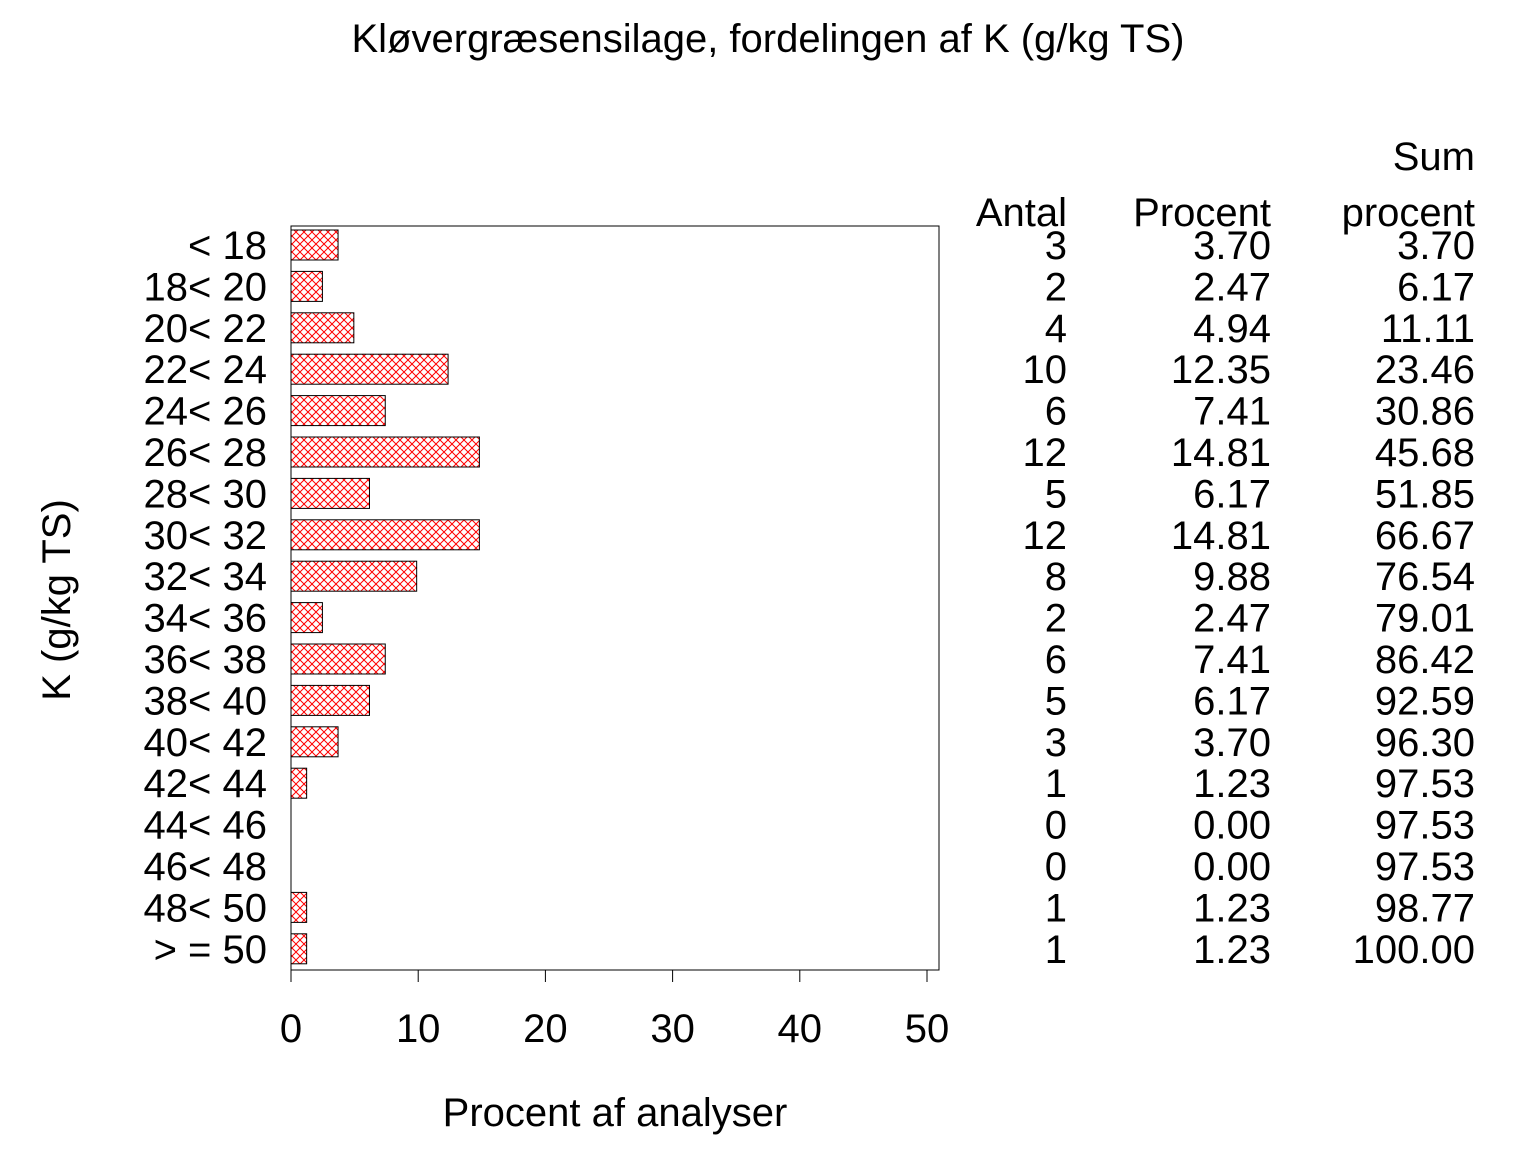  What do you see at coordinates (1225, 185) in the screenshot?
I see `table-headers: Sum Antal Procent procent` at bounding box center [1225, 185].